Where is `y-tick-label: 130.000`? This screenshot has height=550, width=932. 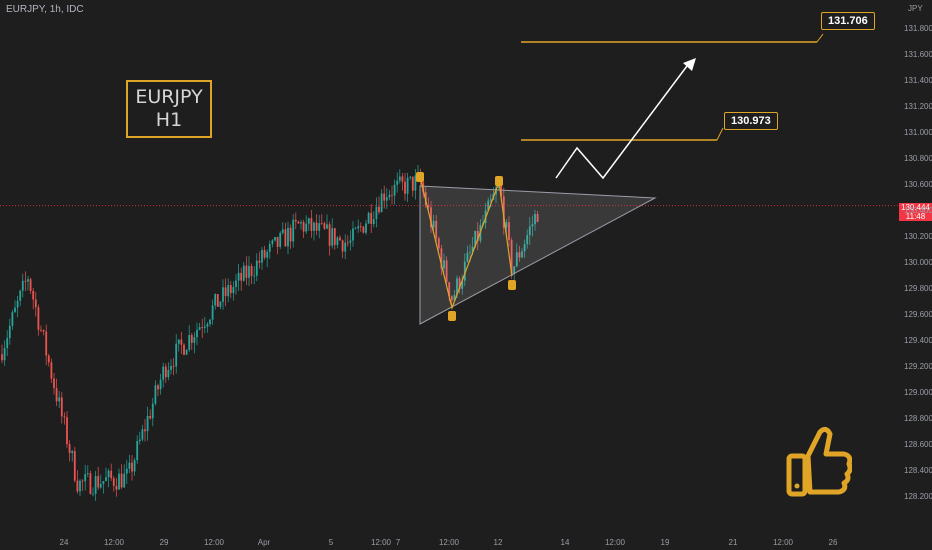
y-tick-label: 130.000 is located at coordinates (918, 263).